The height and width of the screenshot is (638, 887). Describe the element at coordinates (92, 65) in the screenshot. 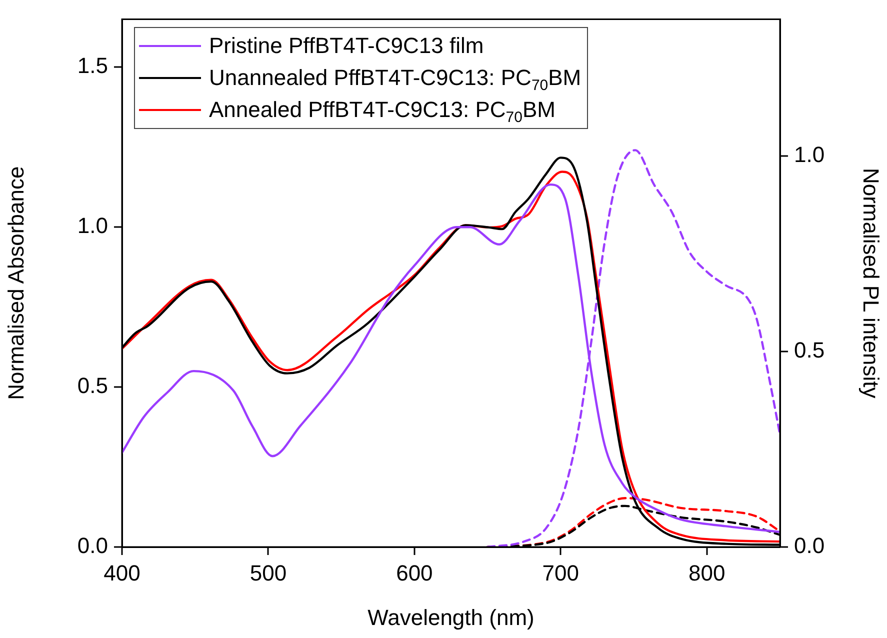

I see `y-tick-label: 1.5` at that location.